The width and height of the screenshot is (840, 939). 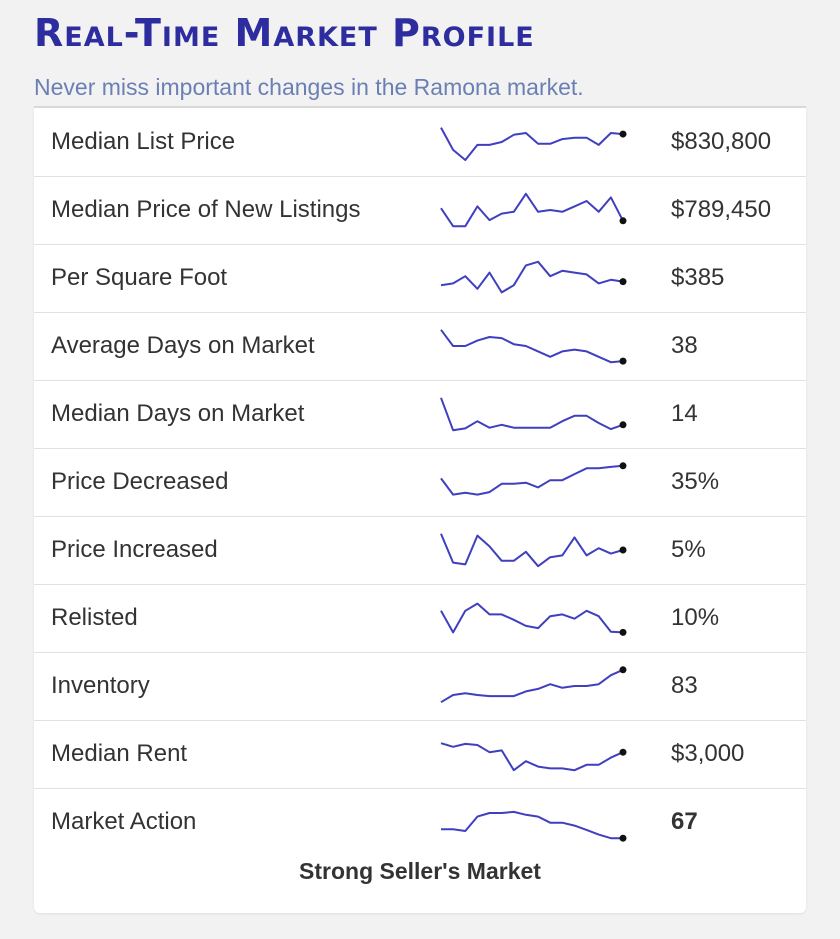 I want to click on metric-row-market-action: Market Action 67, so click(x=420, y=822).